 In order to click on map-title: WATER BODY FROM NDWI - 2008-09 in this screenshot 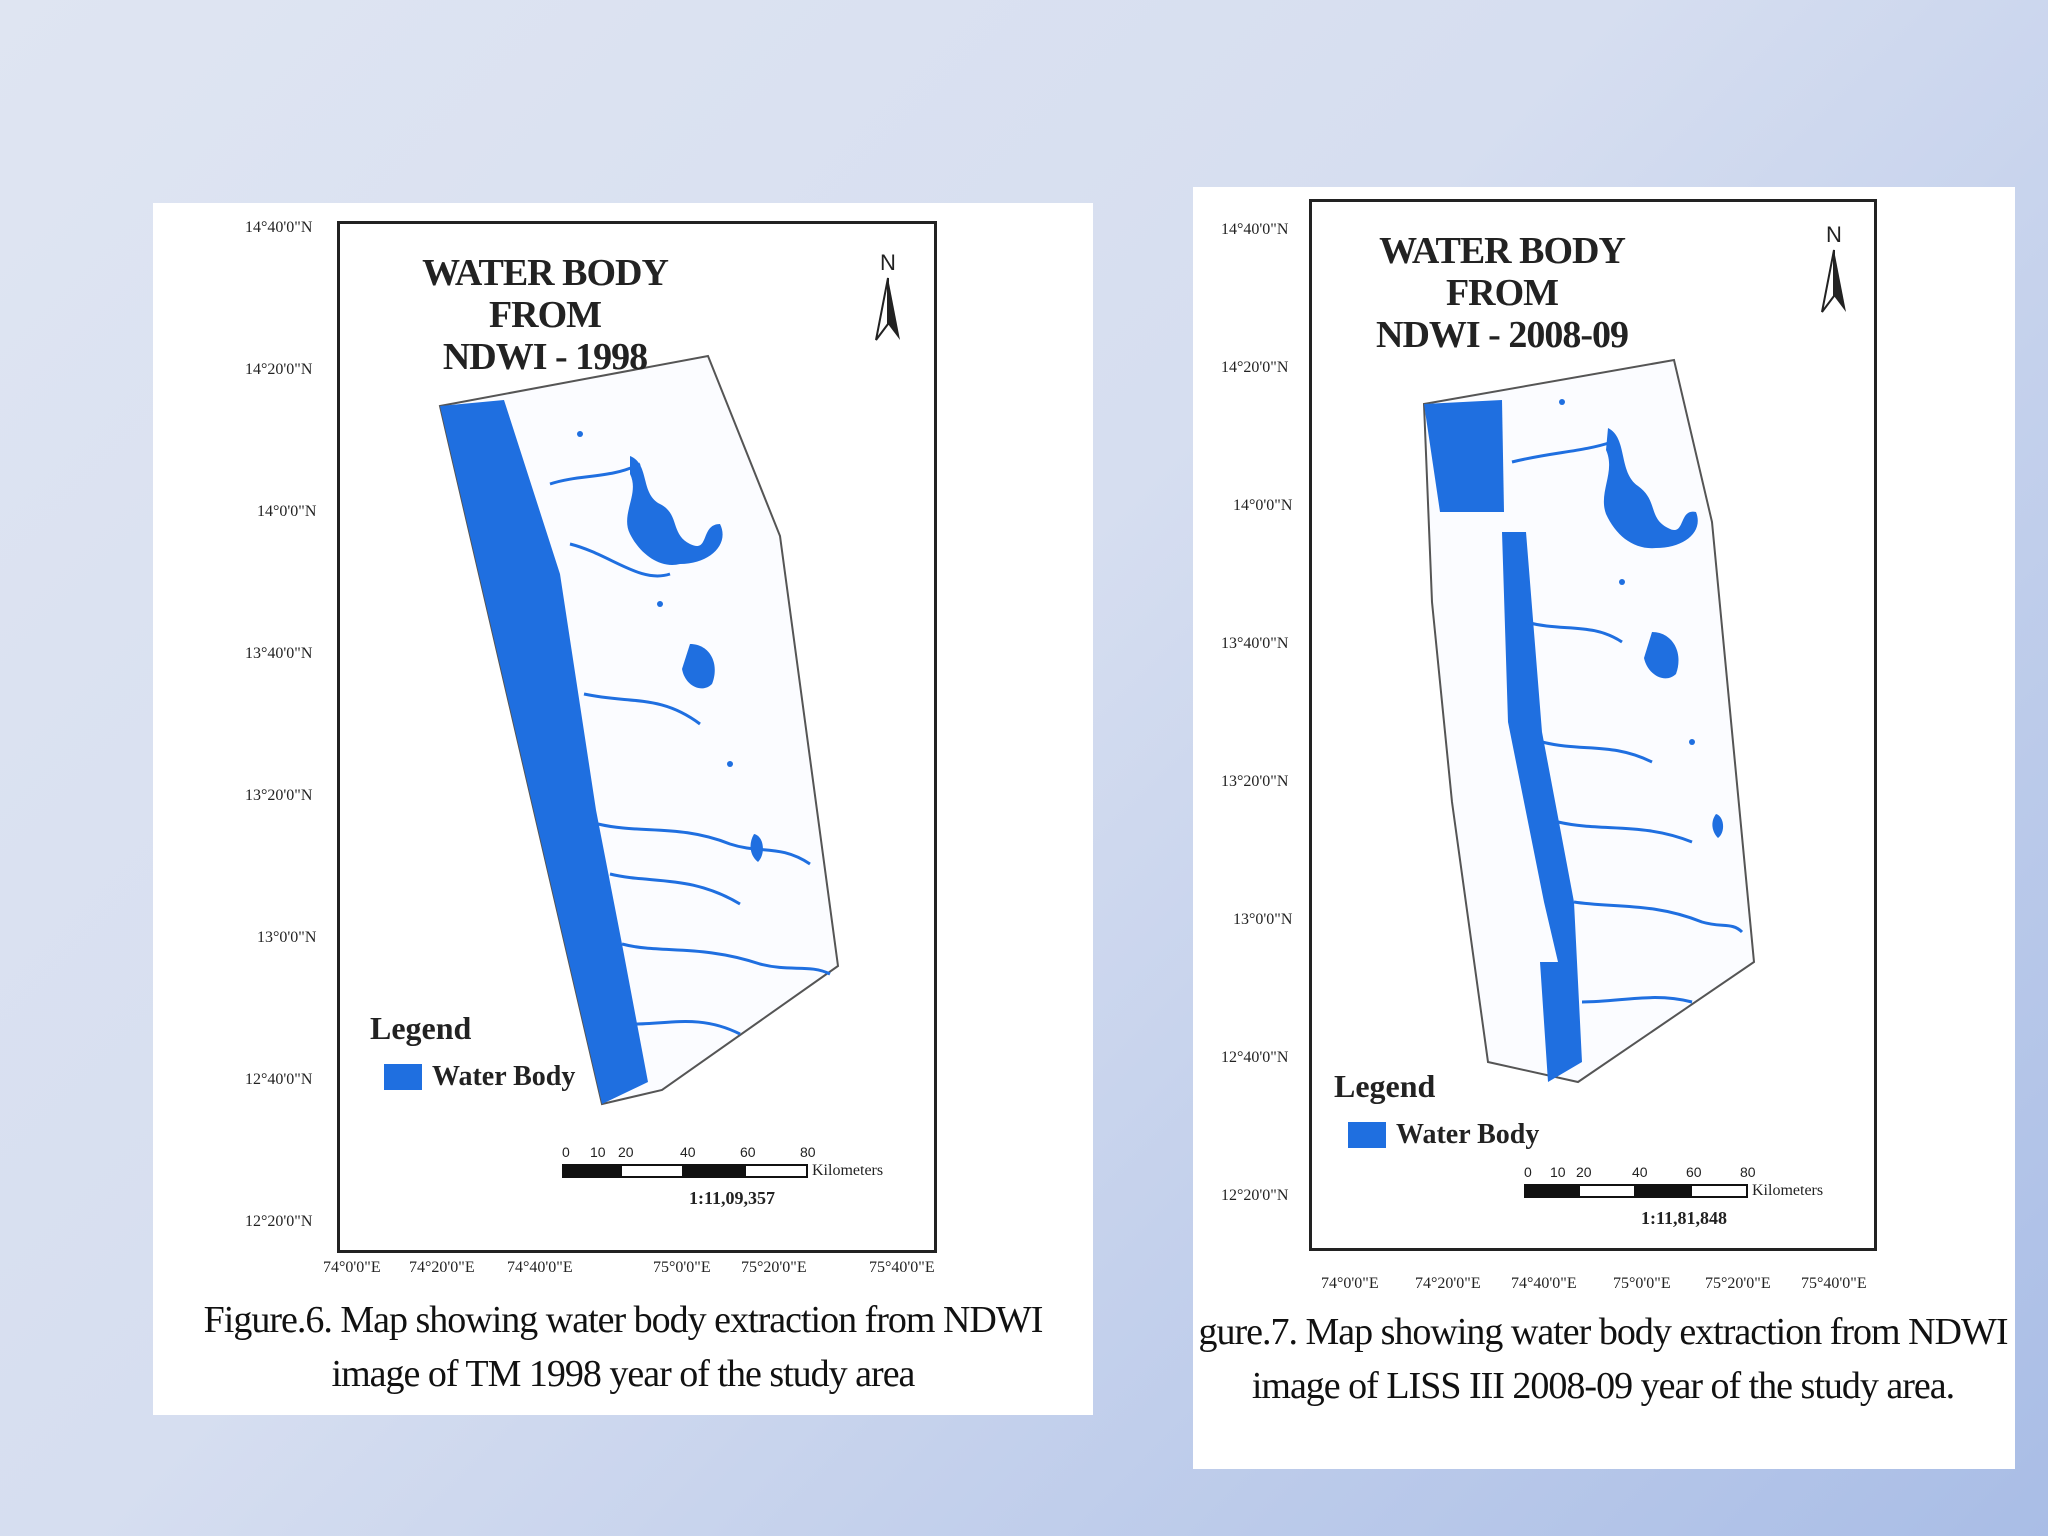, I will do `click(1502, 293)`.